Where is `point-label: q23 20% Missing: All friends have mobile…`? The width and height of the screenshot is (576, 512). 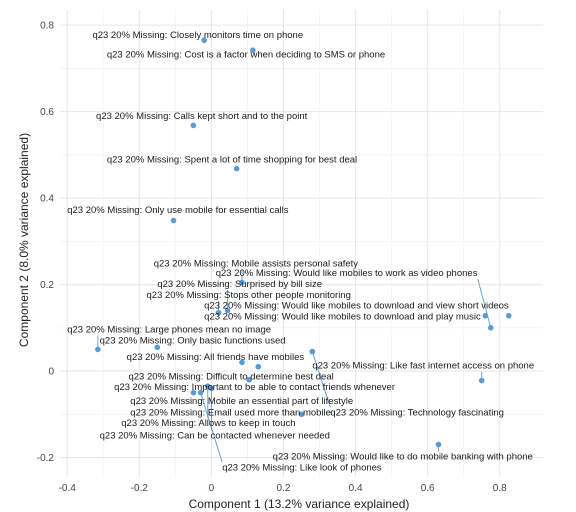
point-label: q23 20% Missing: All friends have mobile… is located at coordinates (216, 357).